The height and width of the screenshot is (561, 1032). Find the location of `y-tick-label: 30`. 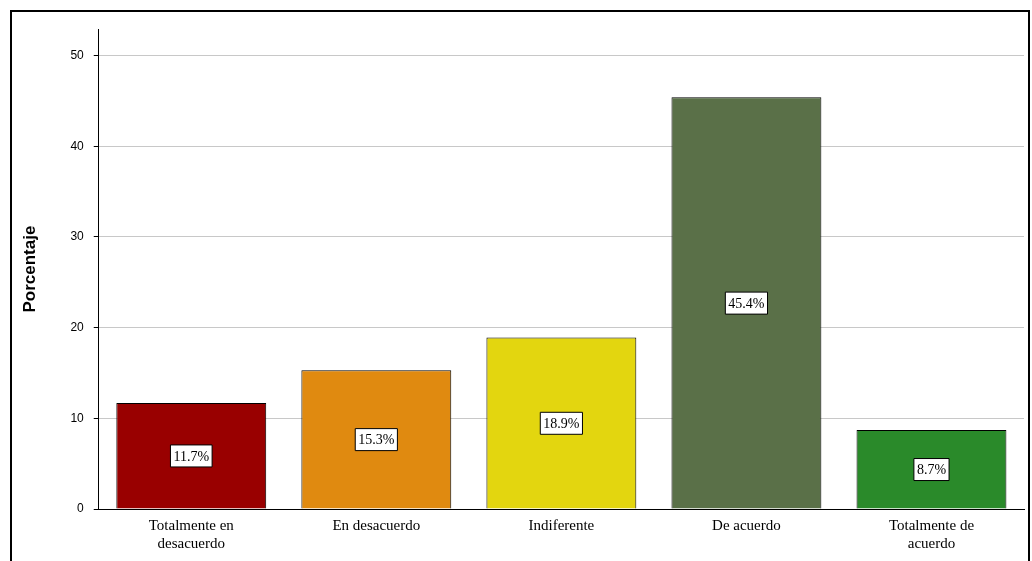

y-tick-label: 30 is located at coordinates (77, 236).